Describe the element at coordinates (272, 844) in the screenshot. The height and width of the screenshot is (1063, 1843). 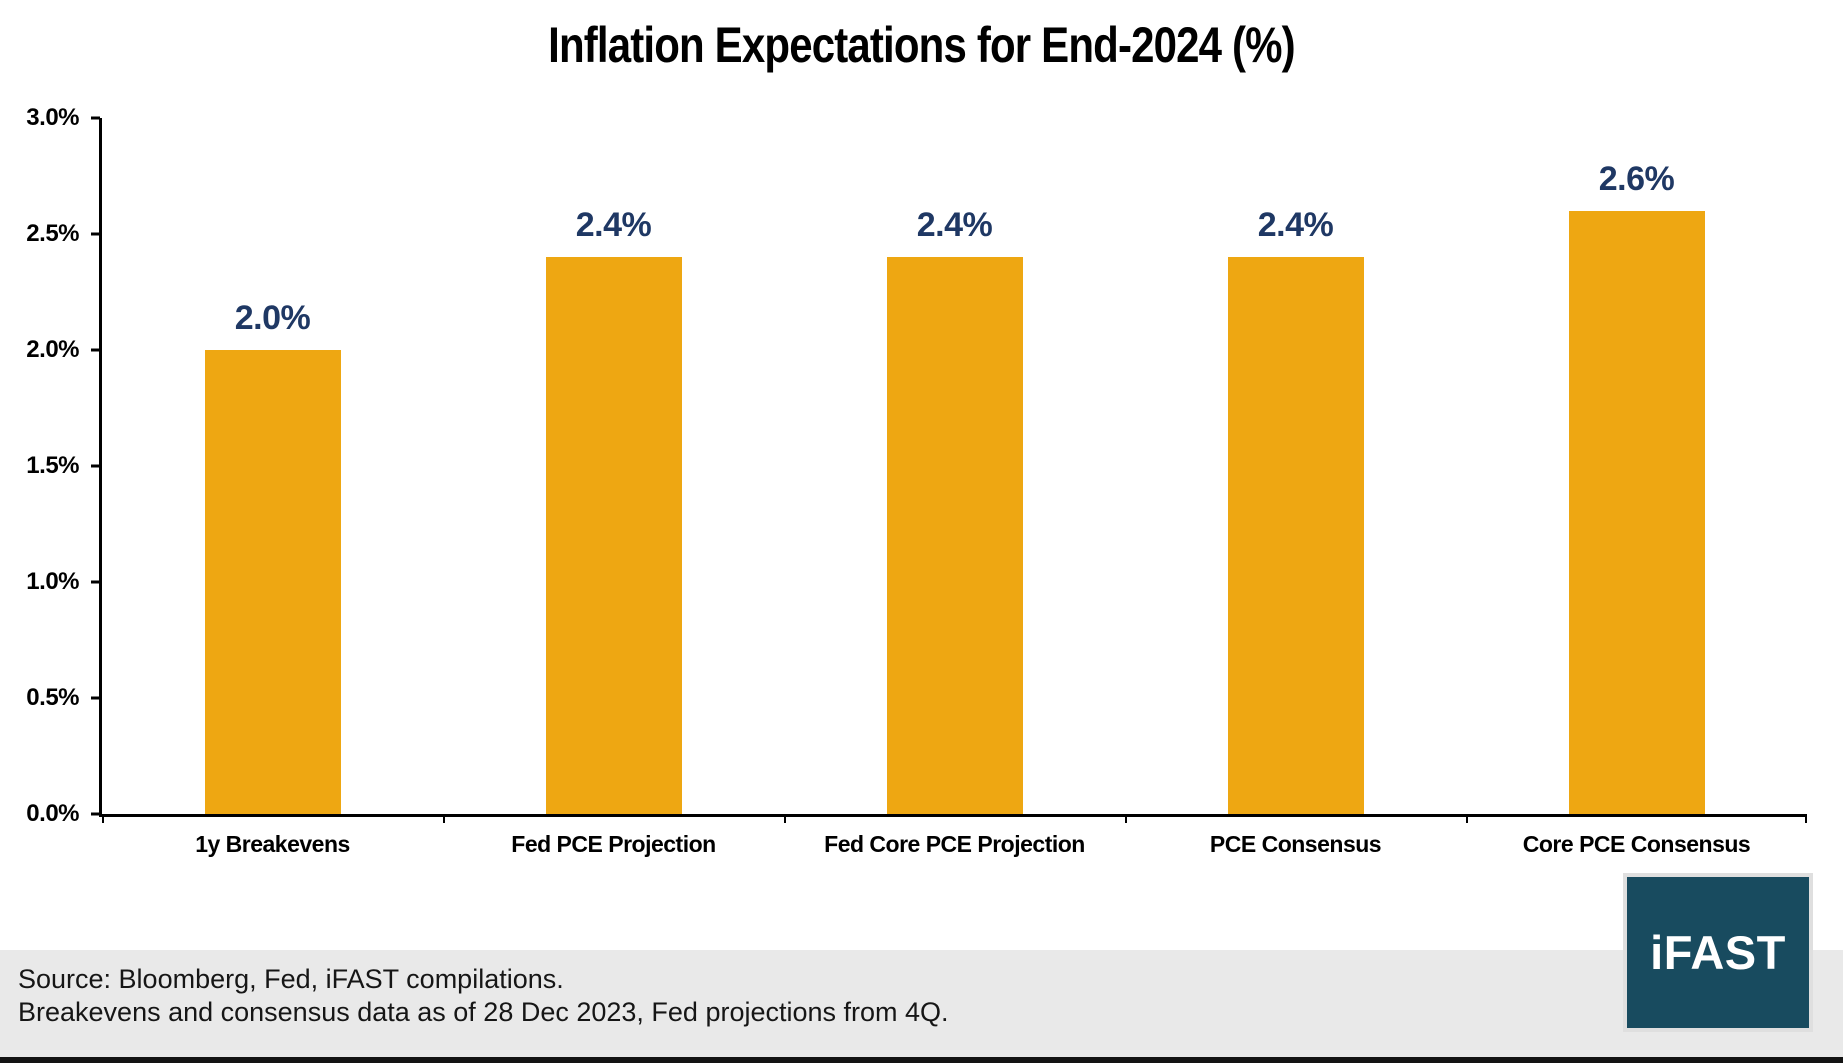
I see `x-axis-category-label: 1y Breakevens` at that location.